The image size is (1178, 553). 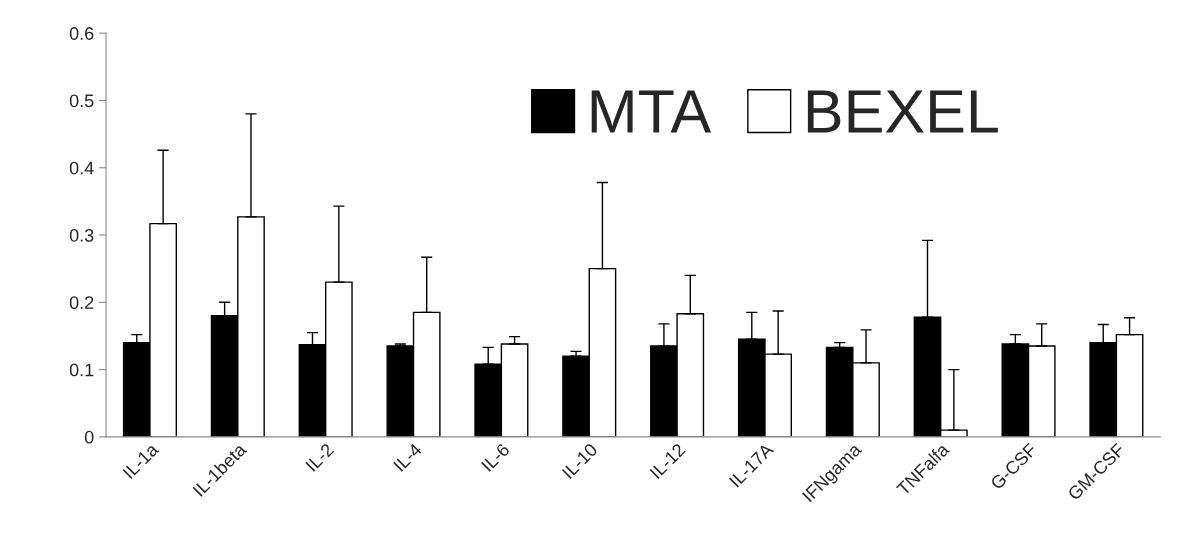 I want to click on y-tick-label: 0.5, so click(x=81, y=101).